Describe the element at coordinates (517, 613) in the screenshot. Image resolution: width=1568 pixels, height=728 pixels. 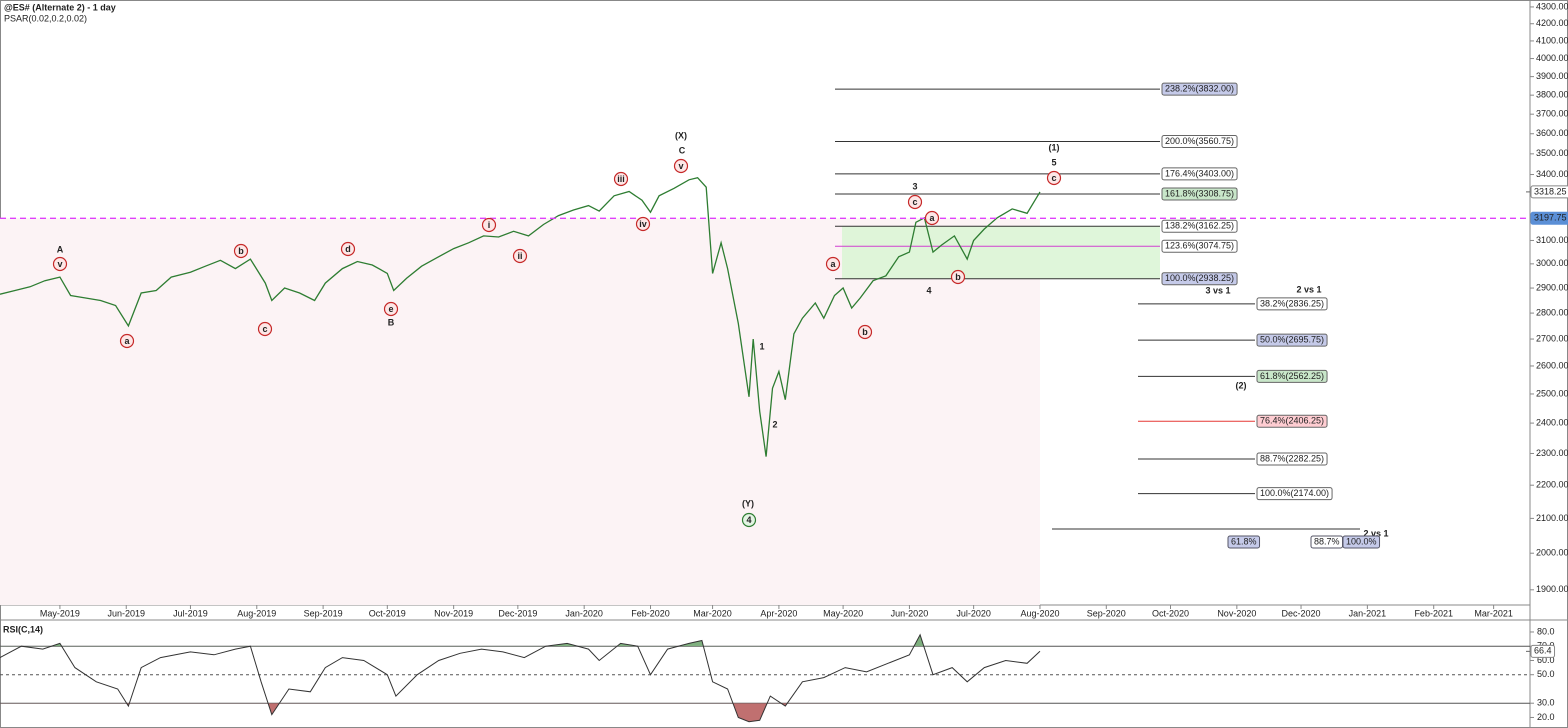
I see `x-tick-label: Dec-2019` at that location.